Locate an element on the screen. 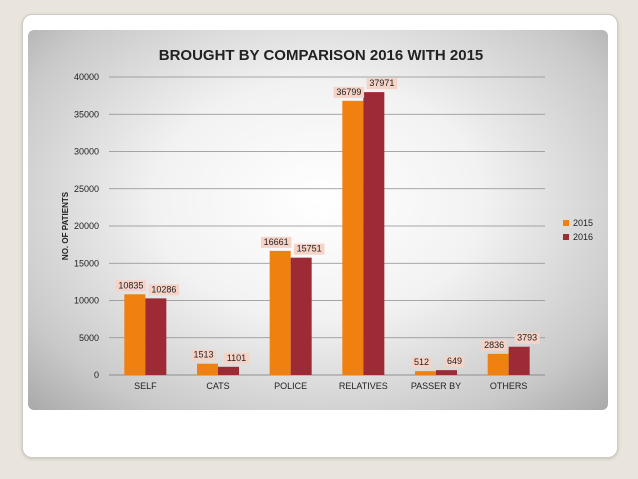 The height and width of the screenshot is (479, 638). bar-2016-relatives is located at coordinates (374, 233).